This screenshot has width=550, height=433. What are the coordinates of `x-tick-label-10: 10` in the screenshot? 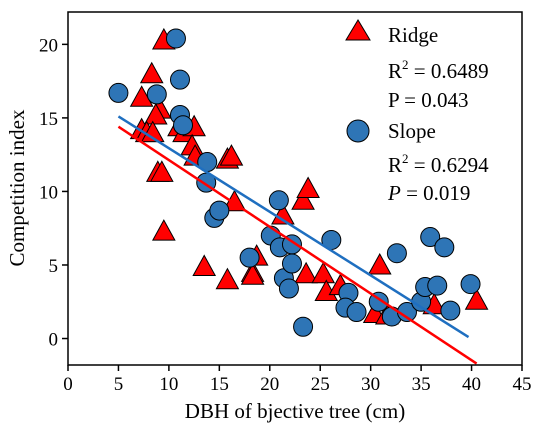 It's located at (168, 384).